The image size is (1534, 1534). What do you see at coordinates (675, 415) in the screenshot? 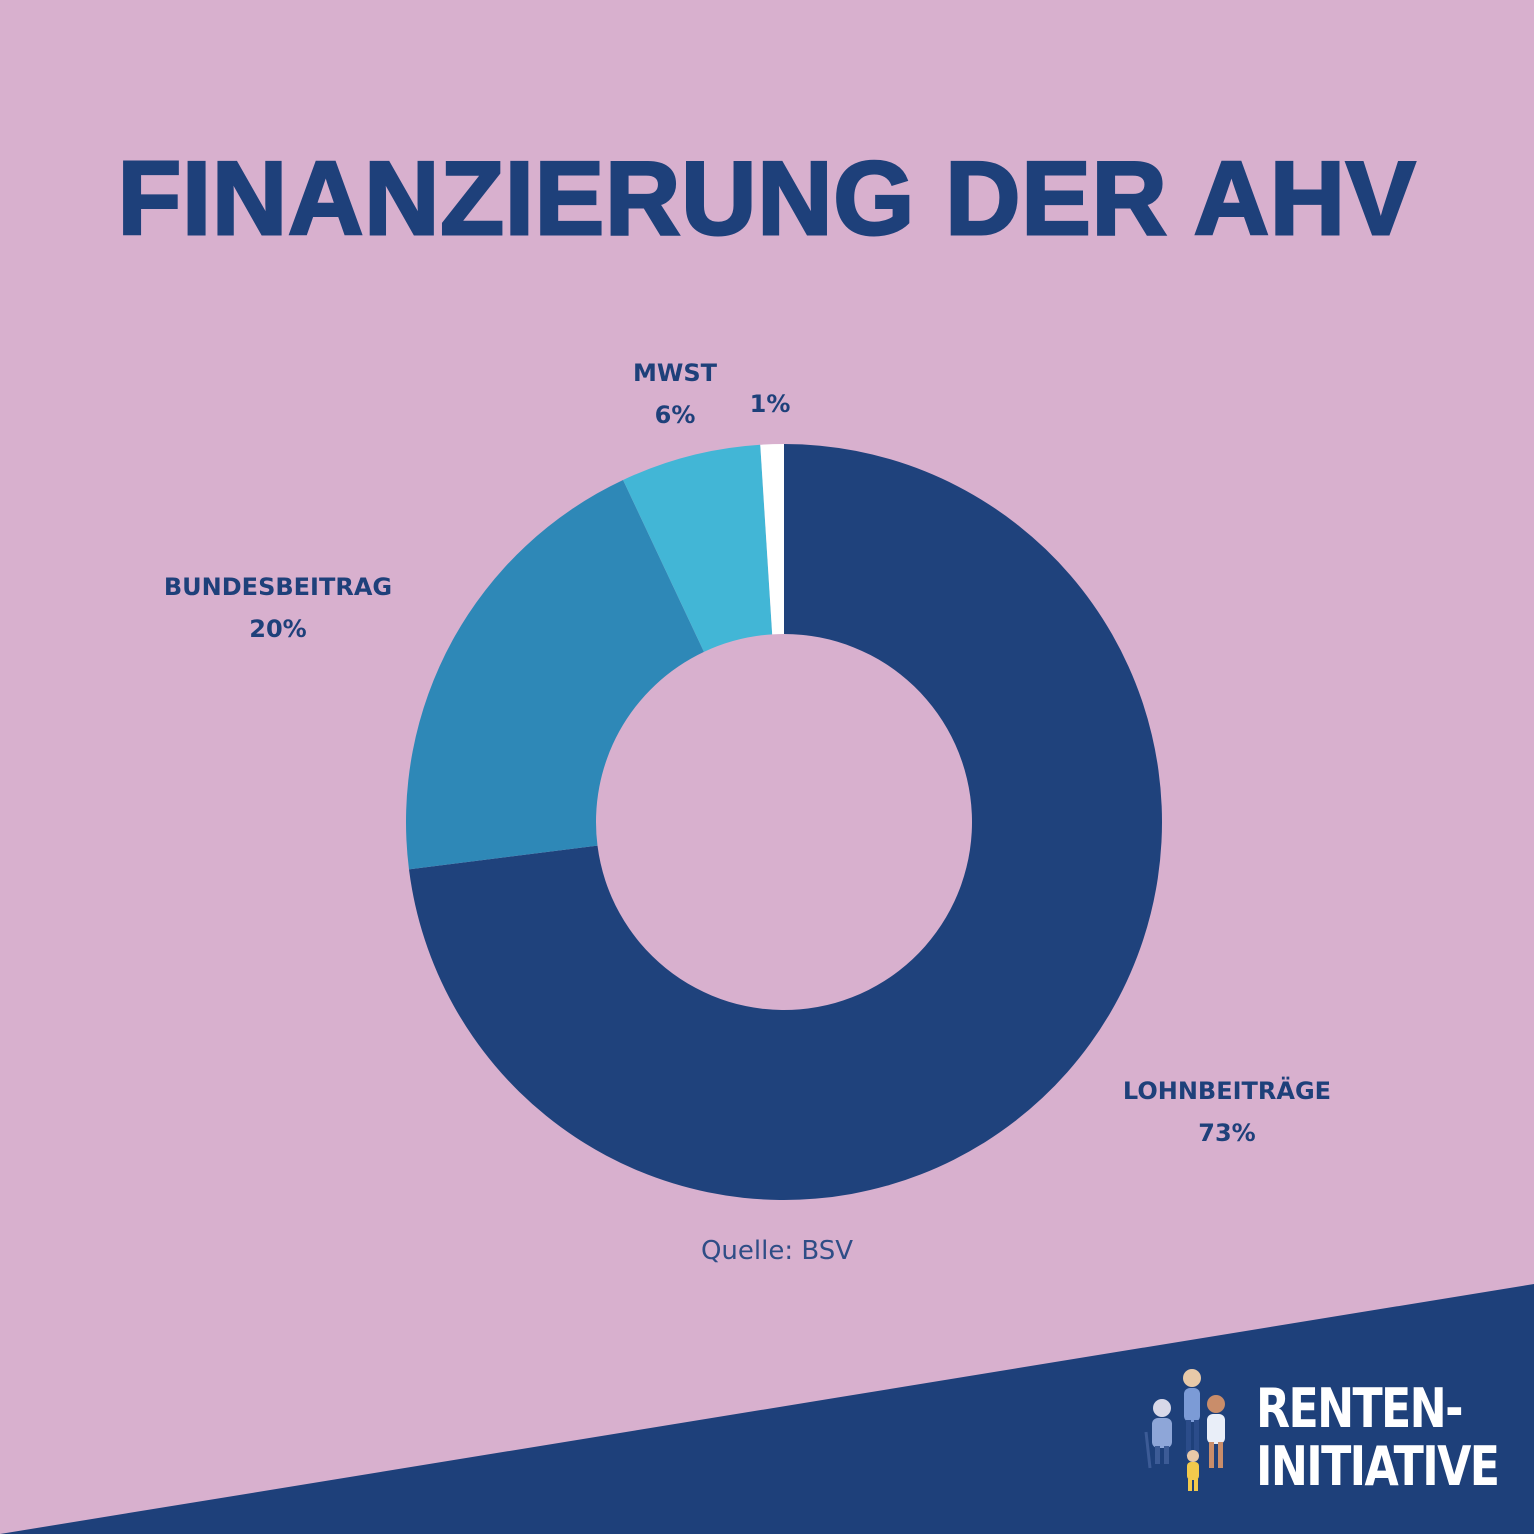
I see `label-mwst-value: 6%` at bounding box center [675, 415].